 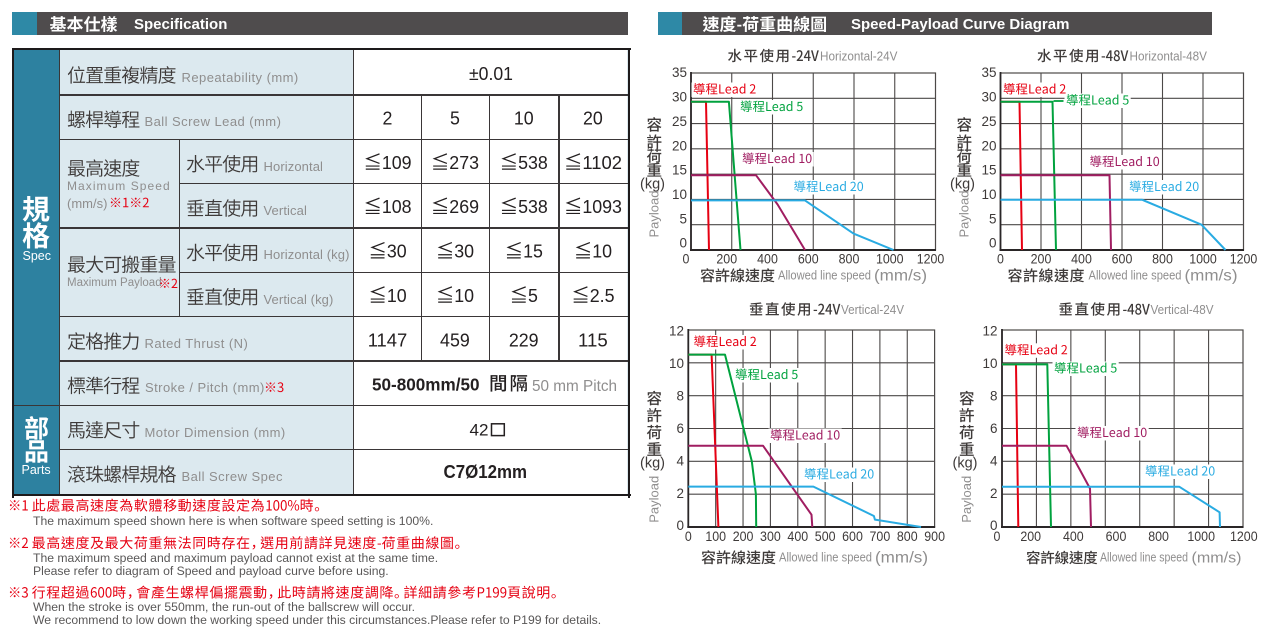 I want to click on svg-text: 108, so click(x=397, y=206).